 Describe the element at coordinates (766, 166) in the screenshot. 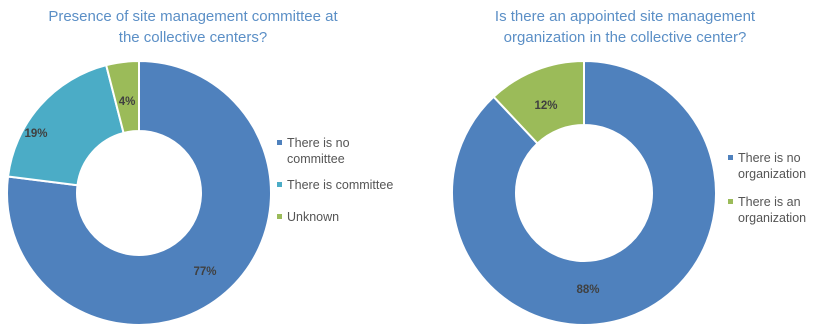

I see `chart-2-legend-item-1: There is no organization` at that location.